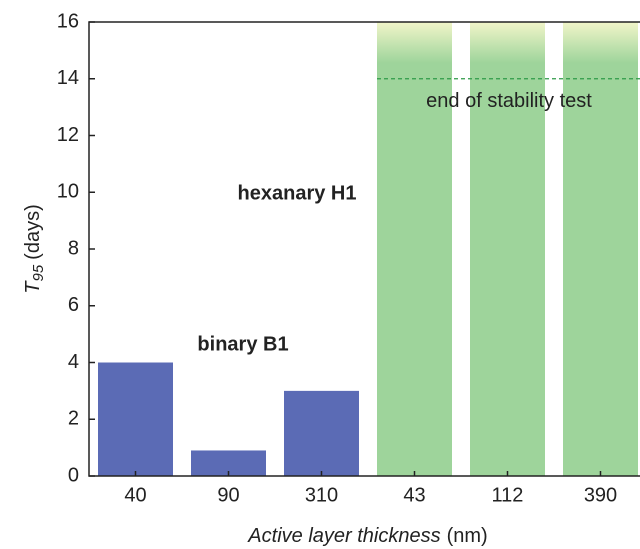 Image resolution: width=640 pixels, height=549 pixels. I want to click on y-tick-label: 4, so click(73, 362).